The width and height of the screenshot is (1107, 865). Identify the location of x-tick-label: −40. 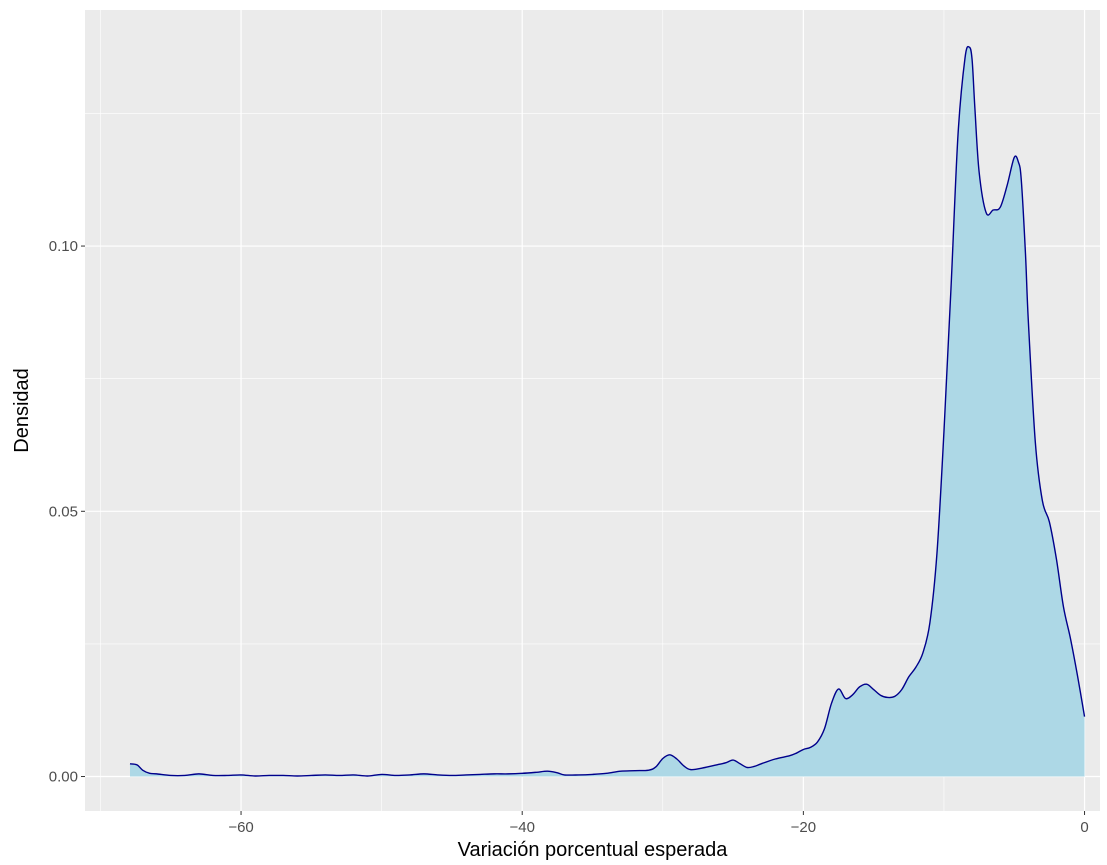
(521, 827).